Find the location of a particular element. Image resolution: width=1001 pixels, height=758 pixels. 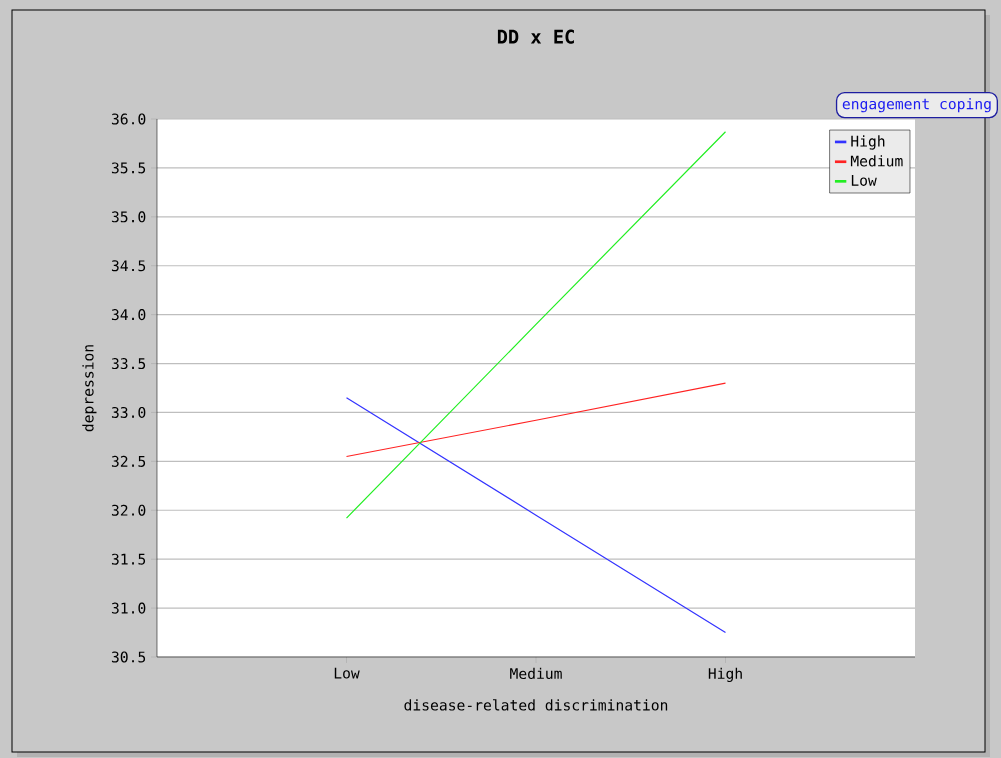

x-tick-label: Low is located at coordinates (347, 673).